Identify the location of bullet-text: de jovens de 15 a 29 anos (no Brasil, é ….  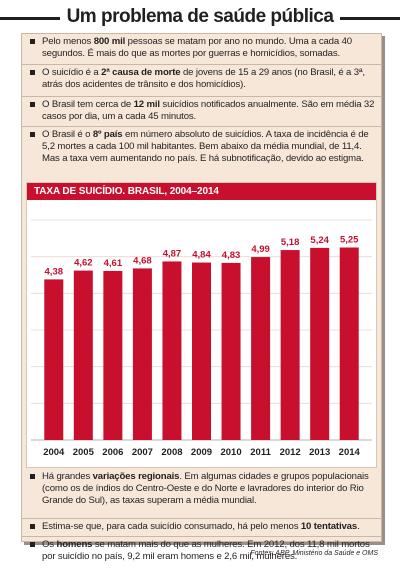
(203, 79).